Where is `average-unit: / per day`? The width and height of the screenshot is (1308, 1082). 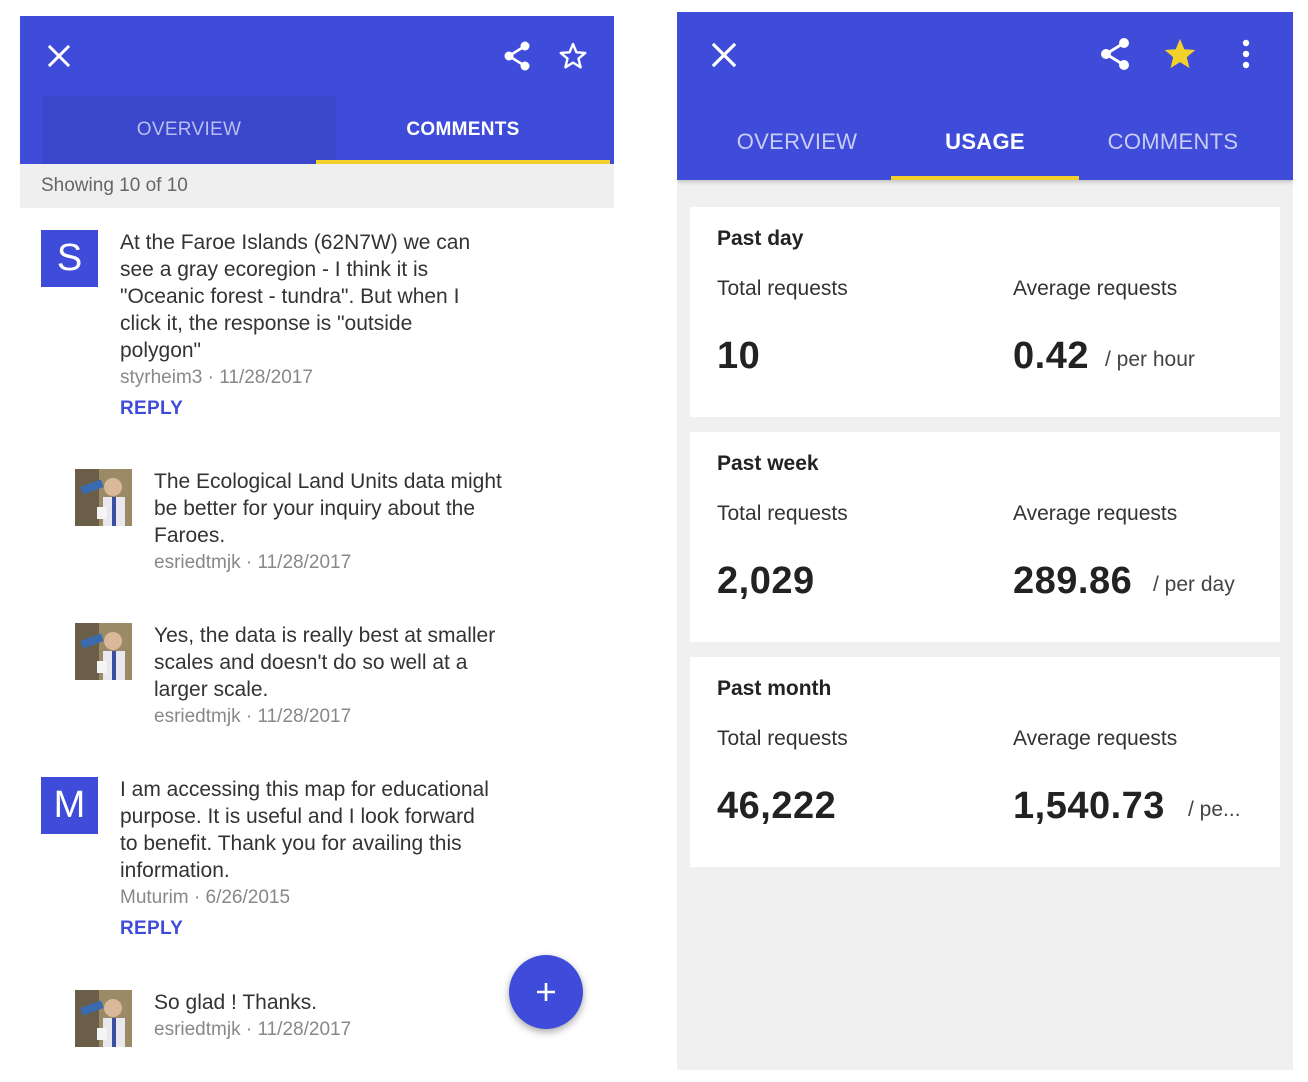
average-unit: / per day is located at coordinates (1194, 584).